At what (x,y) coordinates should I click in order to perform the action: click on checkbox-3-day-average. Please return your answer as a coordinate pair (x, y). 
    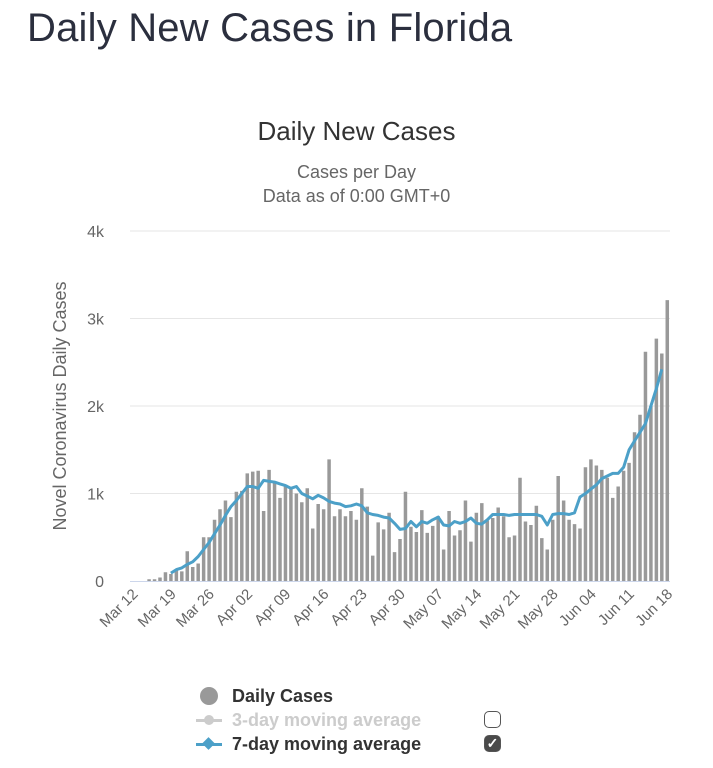
    Looking at the image, I should click on (492, 719).